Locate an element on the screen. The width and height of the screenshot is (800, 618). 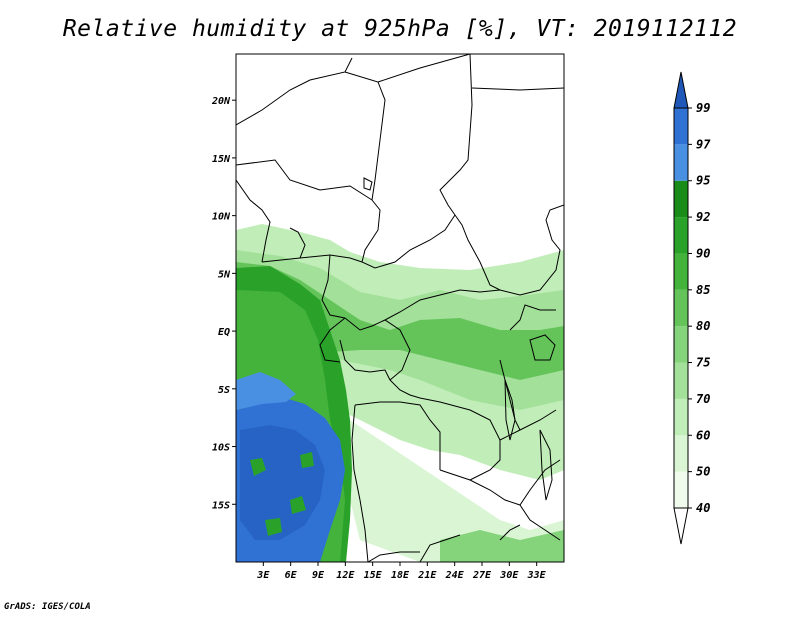
rh-region-ocean-green-patches is located at coordinates (282, 494).